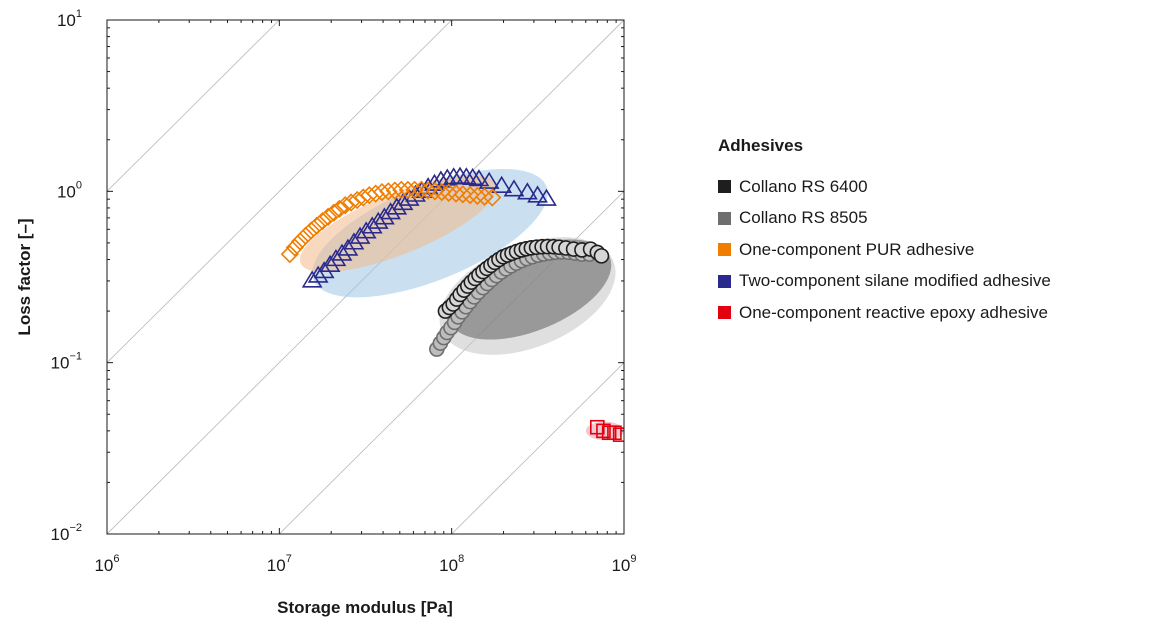 This screenshot has height=620, width=1149. What do you see at coordinates (857, 249) in the screenshot?
I see `legend-label: One-component PUR adhesive` at bounding box center [857, 249].